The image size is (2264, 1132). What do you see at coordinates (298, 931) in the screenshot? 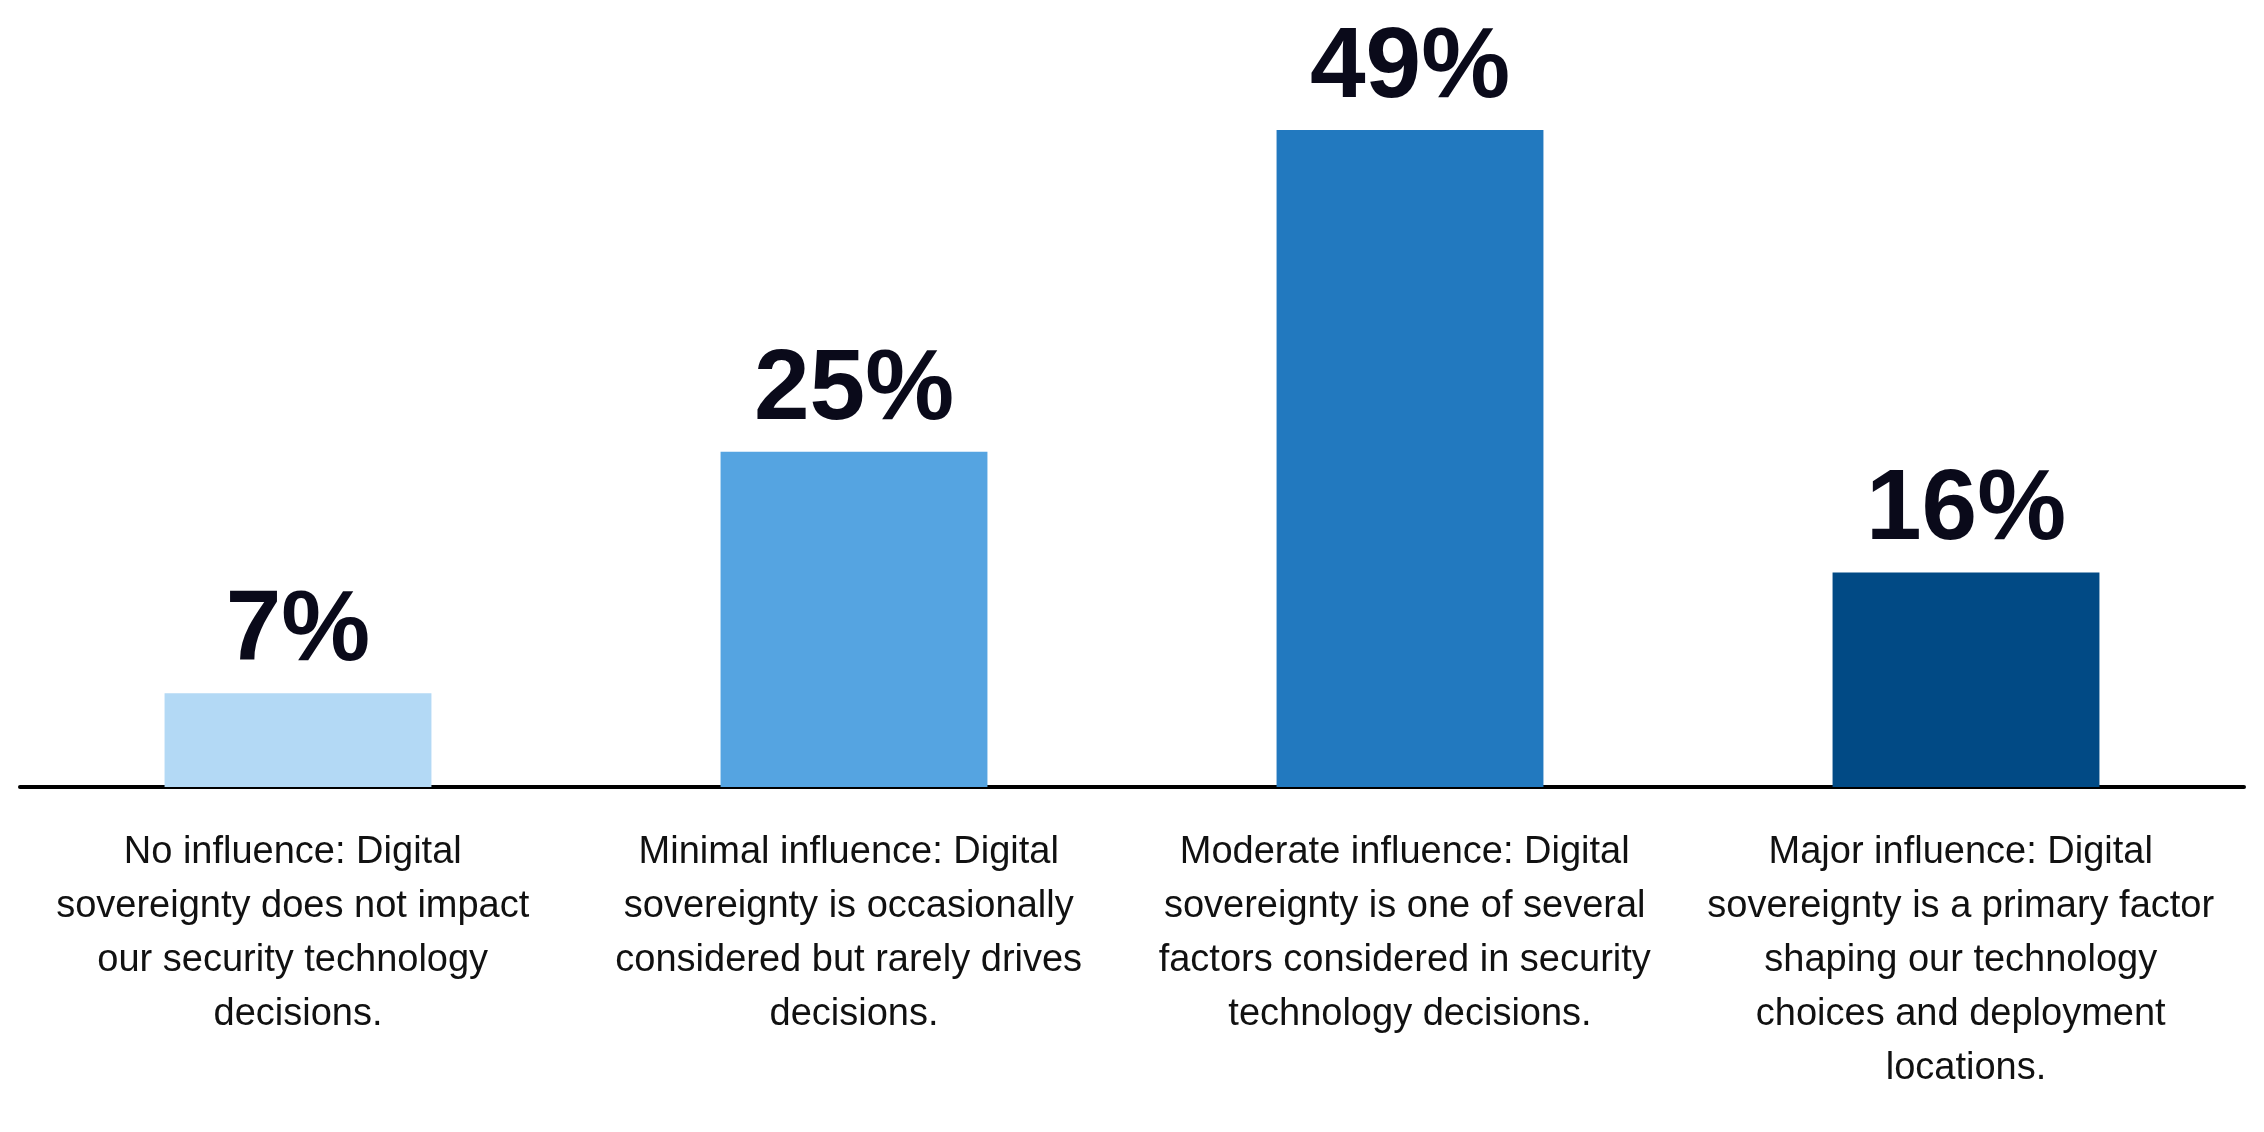
I see `x-tick-label: No influence: Digital sovereignty does not impact our security technology decisions.` at bounding box center [298, 931].